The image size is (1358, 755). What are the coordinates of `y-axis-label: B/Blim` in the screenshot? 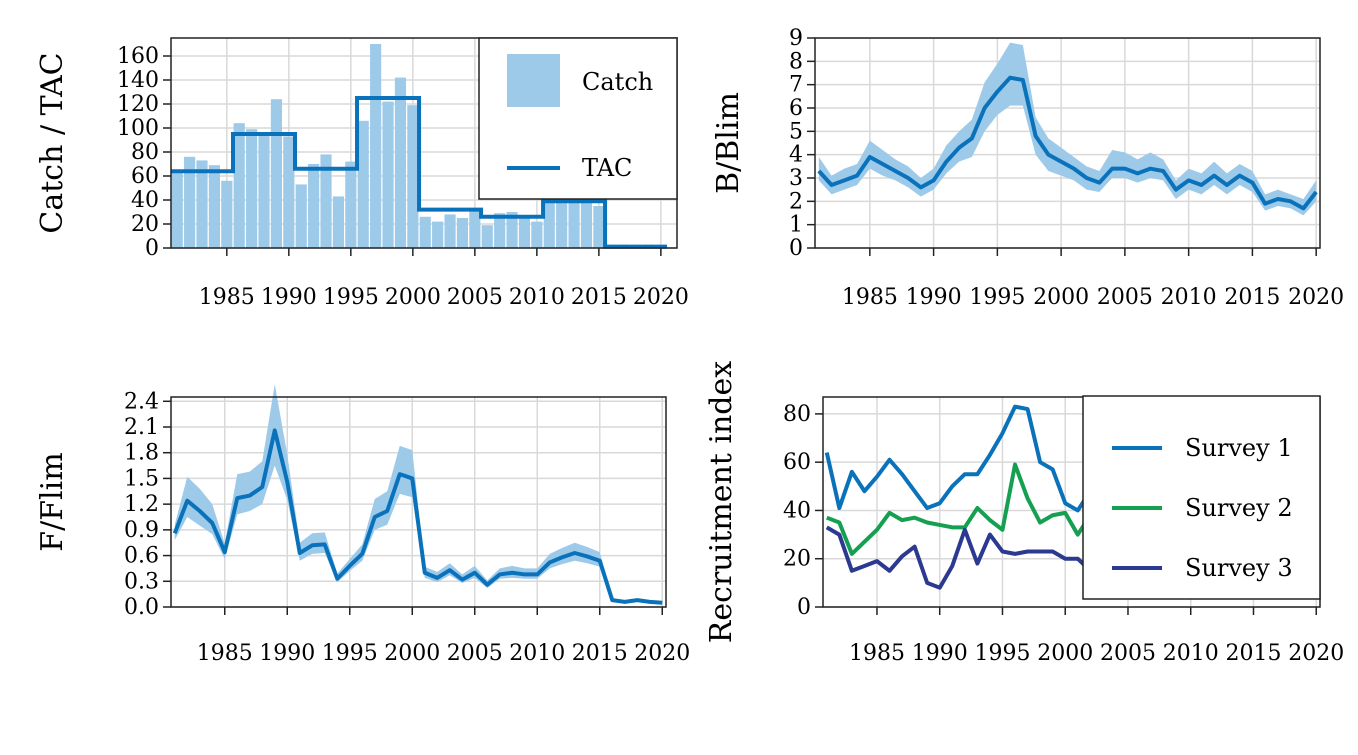 It's located at (728, 143).